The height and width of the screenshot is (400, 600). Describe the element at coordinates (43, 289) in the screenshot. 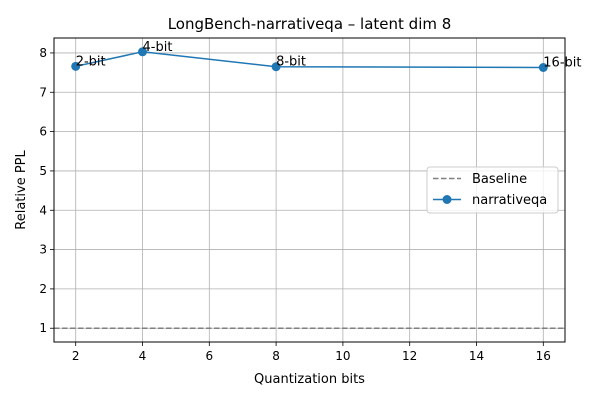

I see `y-tick-label: 2` at that location.